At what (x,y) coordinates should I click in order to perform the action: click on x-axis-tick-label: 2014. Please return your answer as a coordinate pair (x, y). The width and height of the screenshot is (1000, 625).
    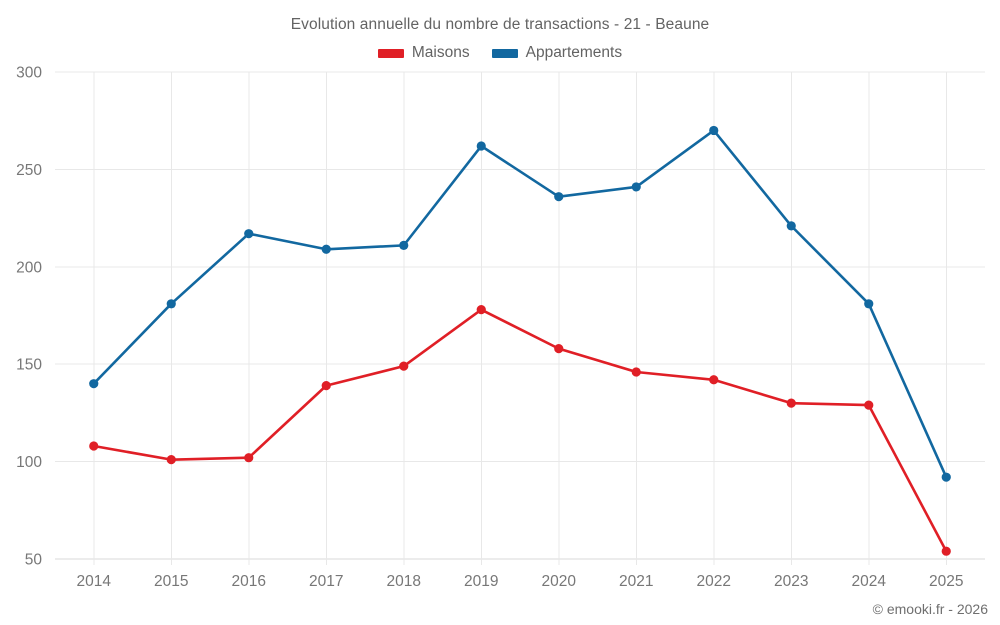
    Looking at the image, I should click on (94, 581).